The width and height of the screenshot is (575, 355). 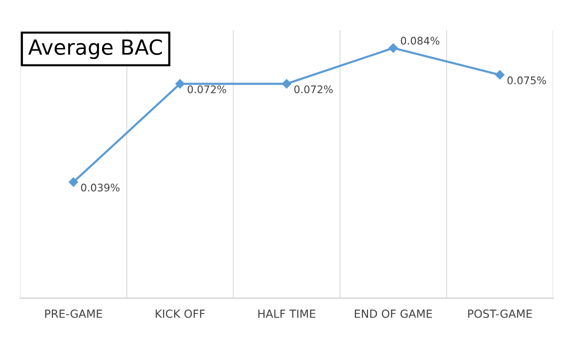 I want to click on data-label: 0.039%, so click(x=100, y=188).